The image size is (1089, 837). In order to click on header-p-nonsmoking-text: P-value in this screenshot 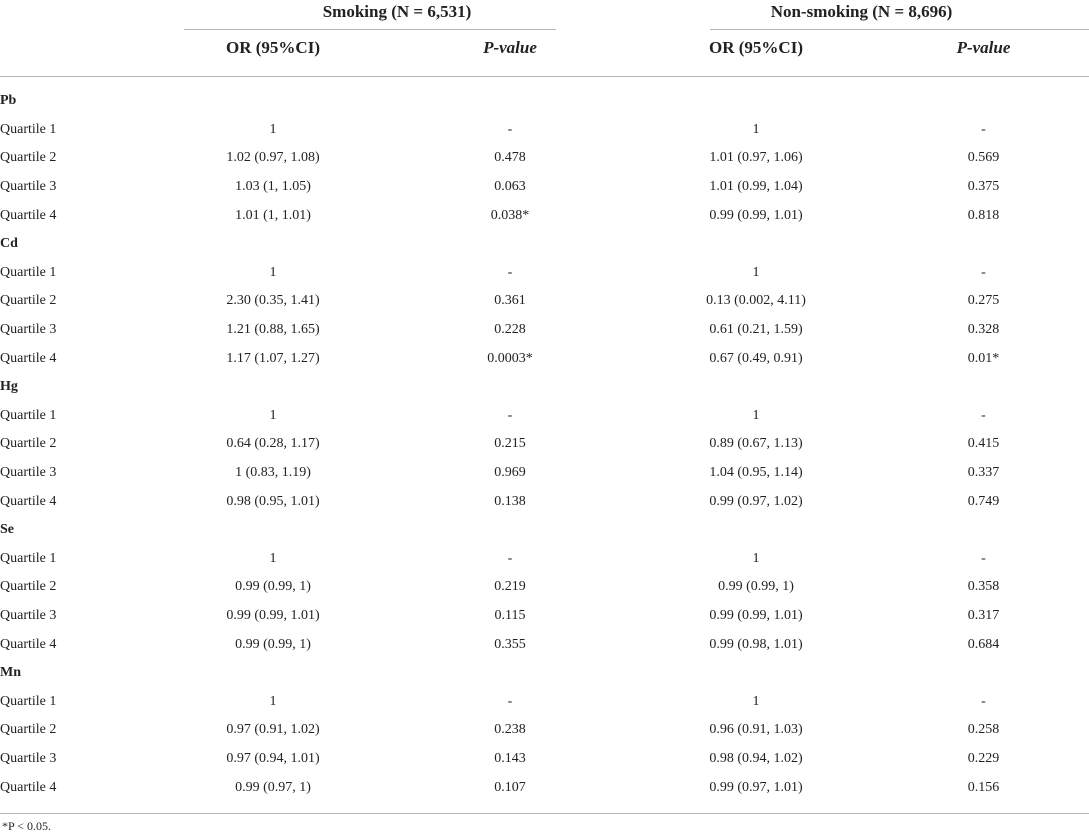, I will do `click(983, 47)`.